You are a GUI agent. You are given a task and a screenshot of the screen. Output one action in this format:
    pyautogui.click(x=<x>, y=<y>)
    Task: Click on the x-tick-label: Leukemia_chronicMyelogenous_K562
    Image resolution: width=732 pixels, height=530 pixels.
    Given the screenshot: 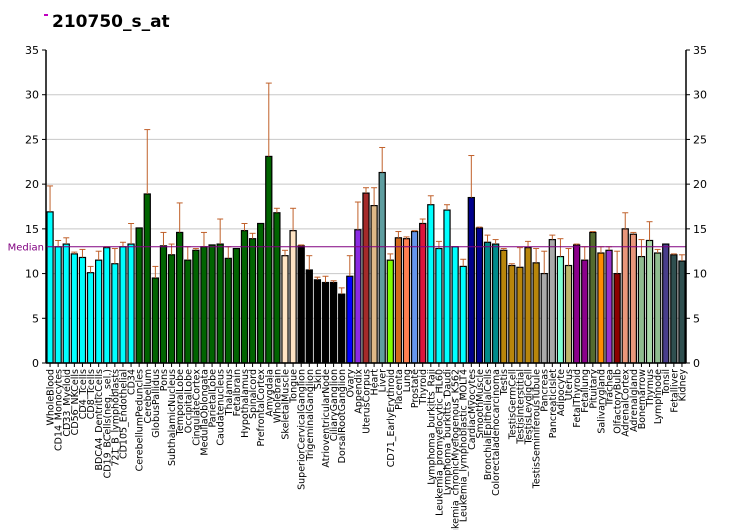 What is the action you would take?
    pyautogui.click(x=456, y=449)
    